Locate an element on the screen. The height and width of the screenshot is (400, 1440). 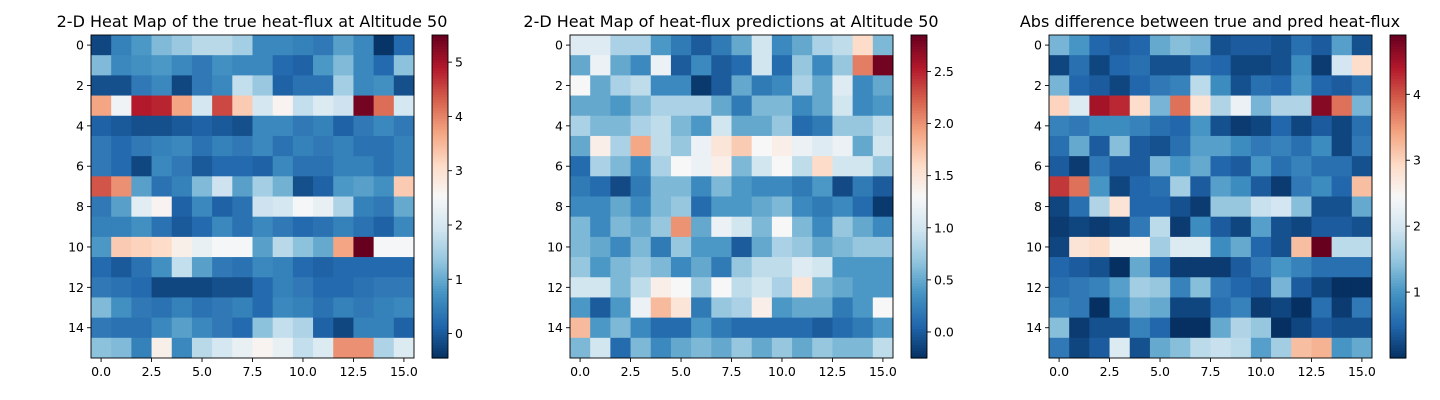
colorbar: 1 2 3 4 is located at coordinates (1405, 196).